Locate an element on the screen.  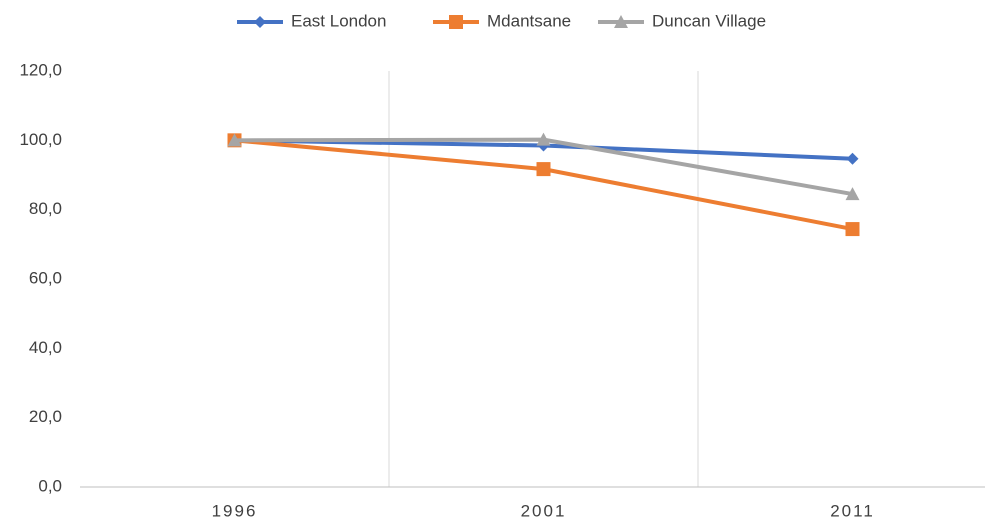
y-tick-label: 60,0 is located at coordinates (45, 277).